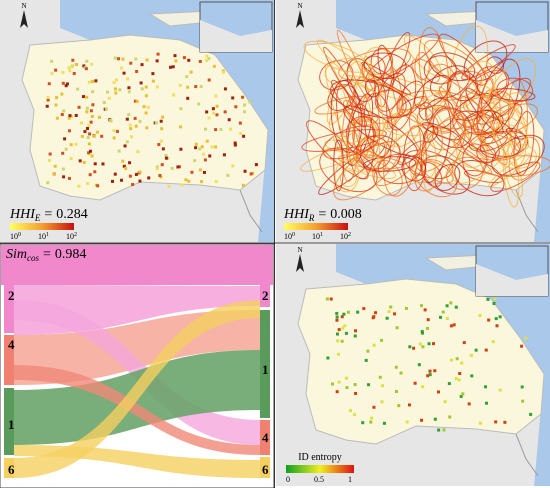  I want to click on colorbar-tick-label: 10², so click(345, 236).